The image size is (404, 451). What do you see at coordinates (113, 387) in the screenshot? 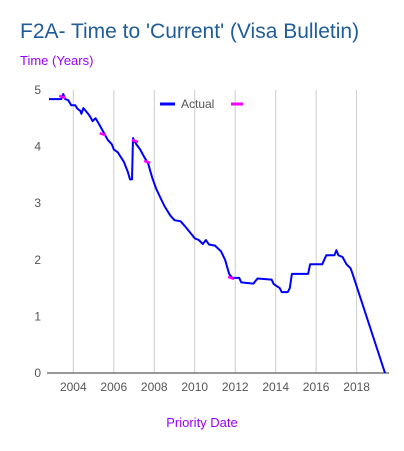
I see `x-tick-label: 2006` at bounding box center [113, 387].